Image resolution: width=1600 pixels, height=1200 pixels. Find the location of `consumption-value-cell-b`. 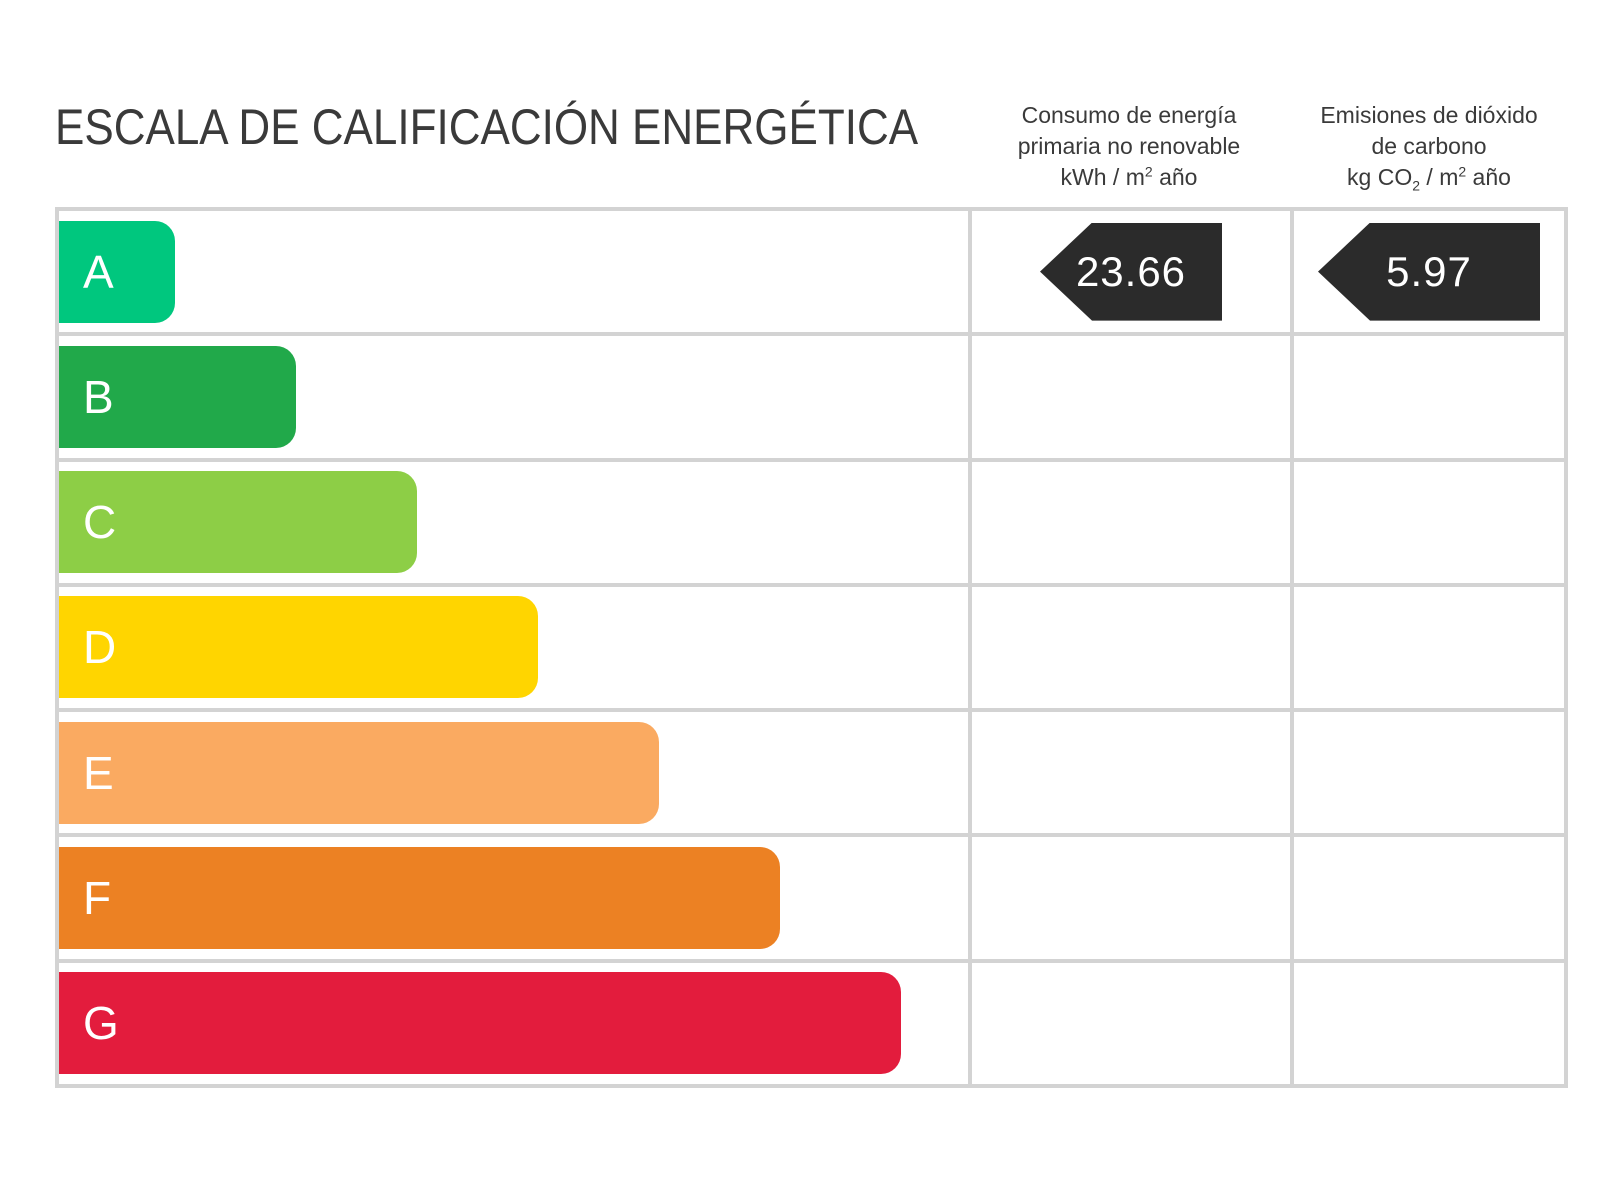

consumption-value-cell-b is located at coordinates (1131, 397).